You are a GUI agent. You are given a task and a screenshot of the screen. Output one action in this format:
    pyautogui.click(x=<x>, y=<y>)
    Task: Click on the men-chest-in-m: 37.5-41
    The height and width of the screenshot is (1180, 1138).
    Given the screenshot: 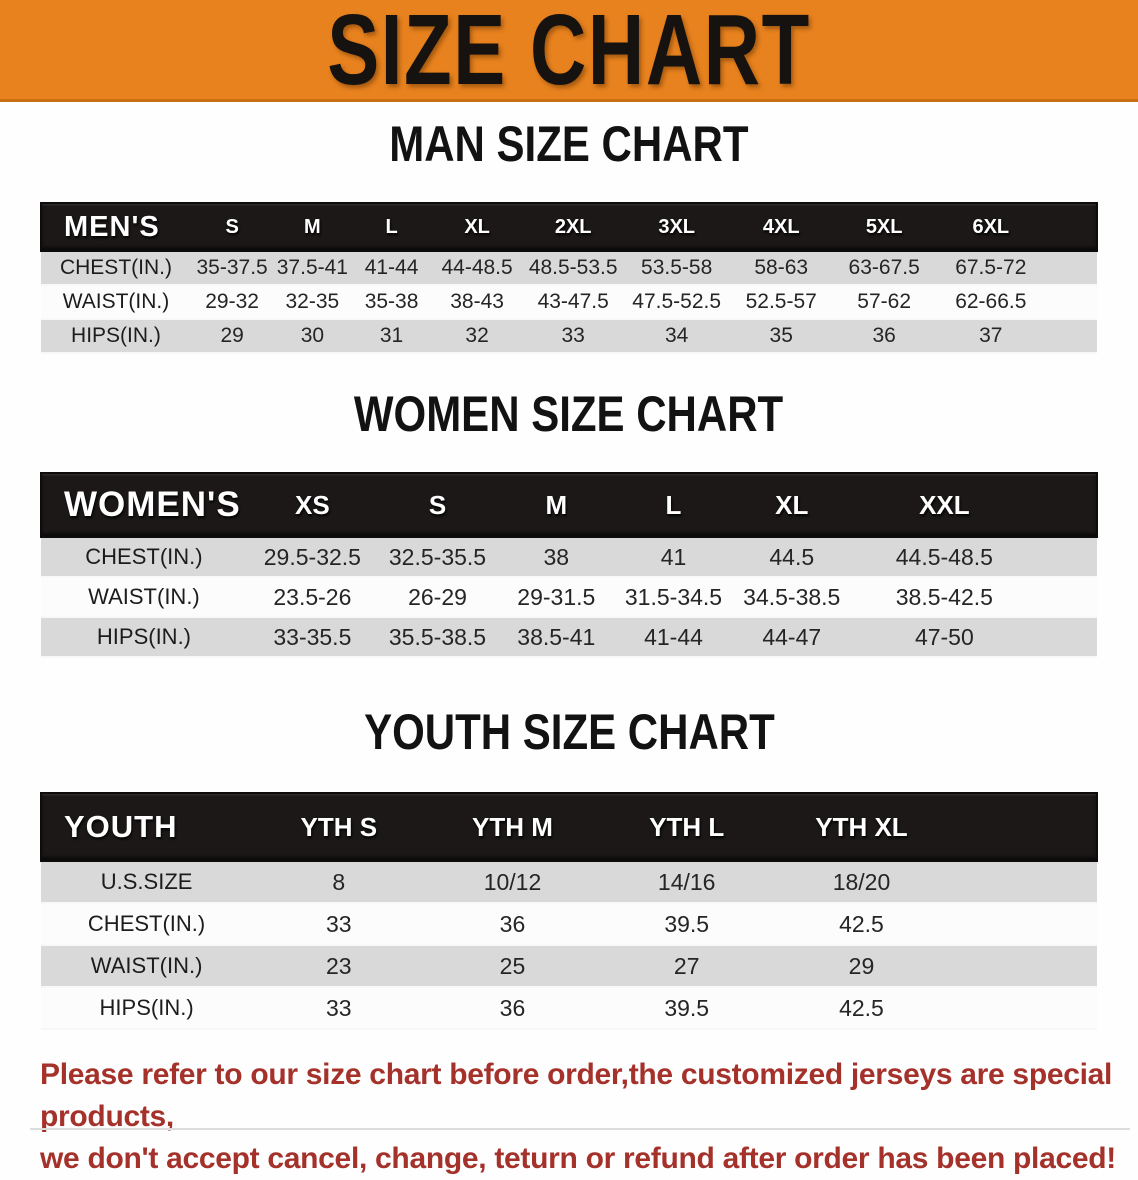 What is the action you would take?
    pyautogui.click(x=312, y=267)
    